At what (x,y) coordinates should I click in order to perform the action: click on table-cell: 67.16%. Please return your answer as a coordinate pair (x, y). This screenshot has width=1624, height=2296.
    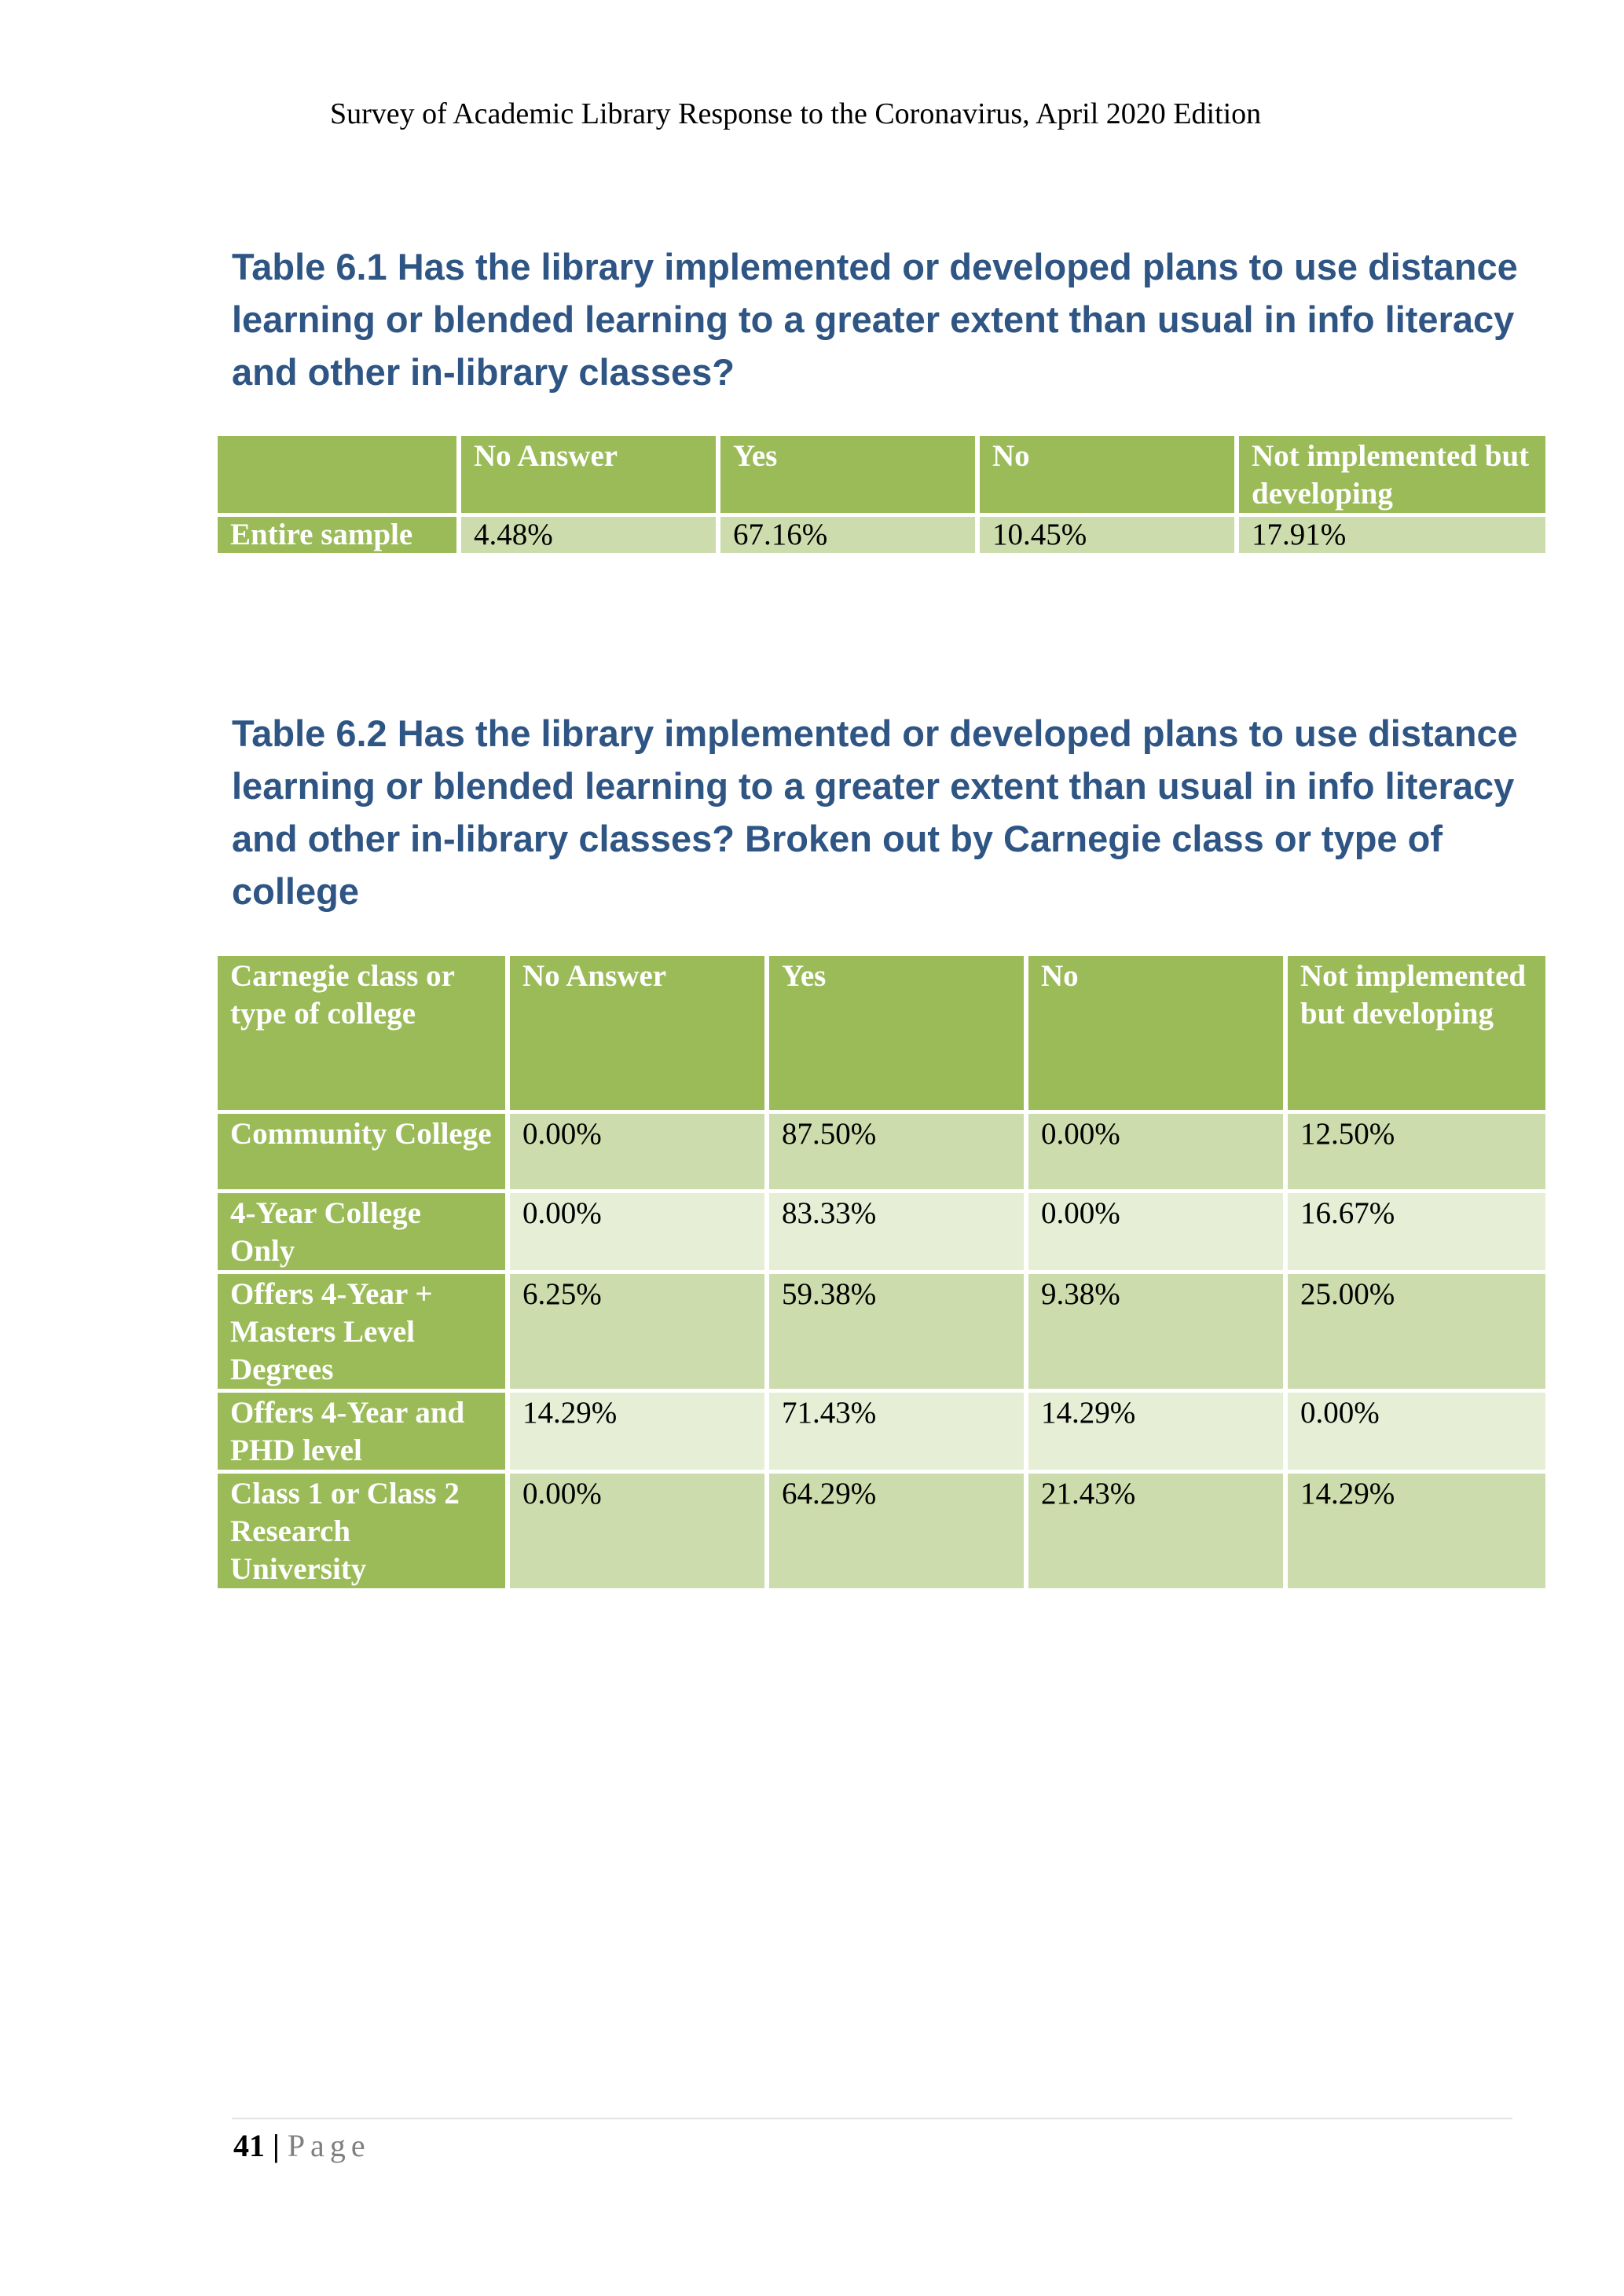
    Looking at the image, I should click on (847, 535).